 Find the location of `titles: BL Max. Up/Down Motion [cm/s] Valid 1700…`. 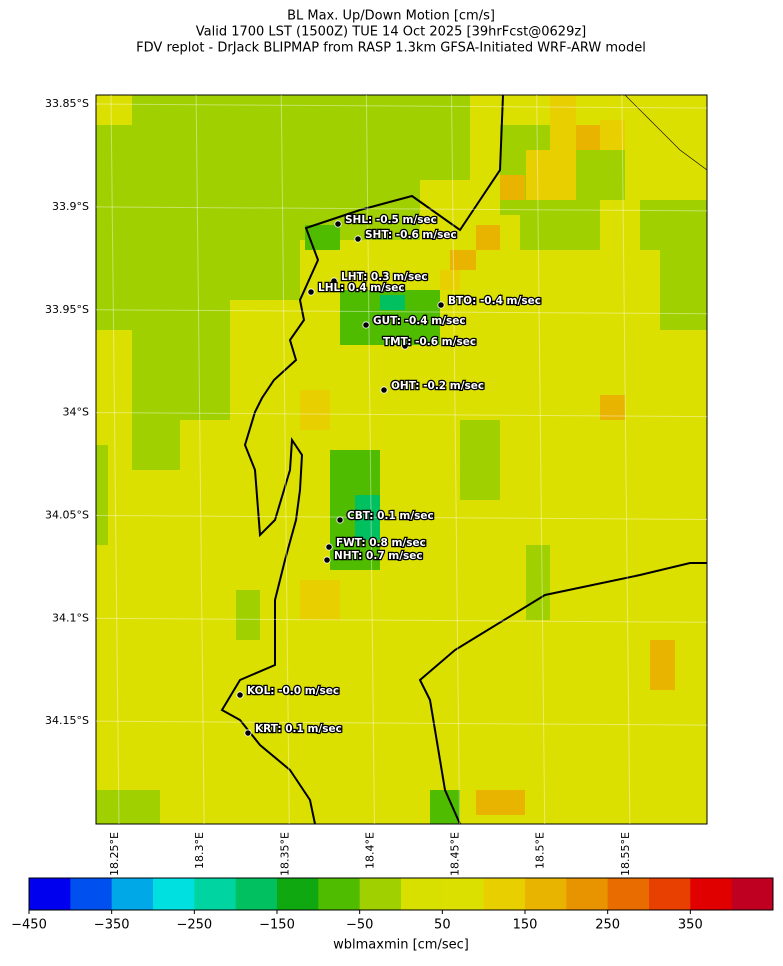

titles: BL Max. Up/Down Motion [cm/s] Valid 1700… is located at coordinates (391, 32).